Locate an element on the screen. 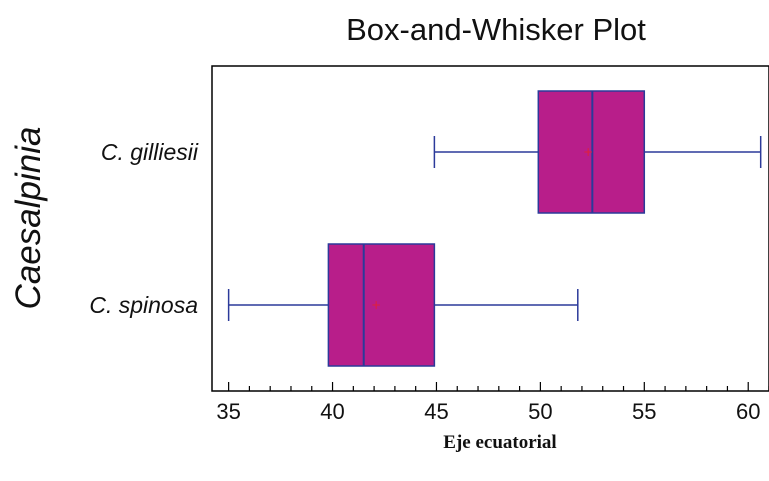 Image resolution: width=769 pixels, height=481 pixels. x-tick-label: 50 is located at coordinates (540, 411).